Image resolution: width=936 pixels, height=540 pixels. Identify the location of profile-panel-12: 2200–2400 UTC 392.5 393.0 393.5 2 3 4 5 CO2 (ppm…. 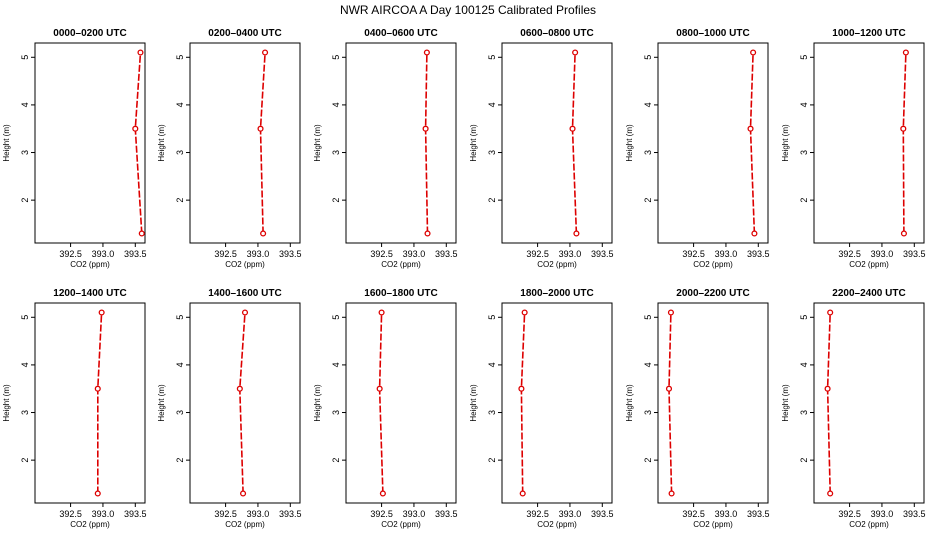
(853, 408).